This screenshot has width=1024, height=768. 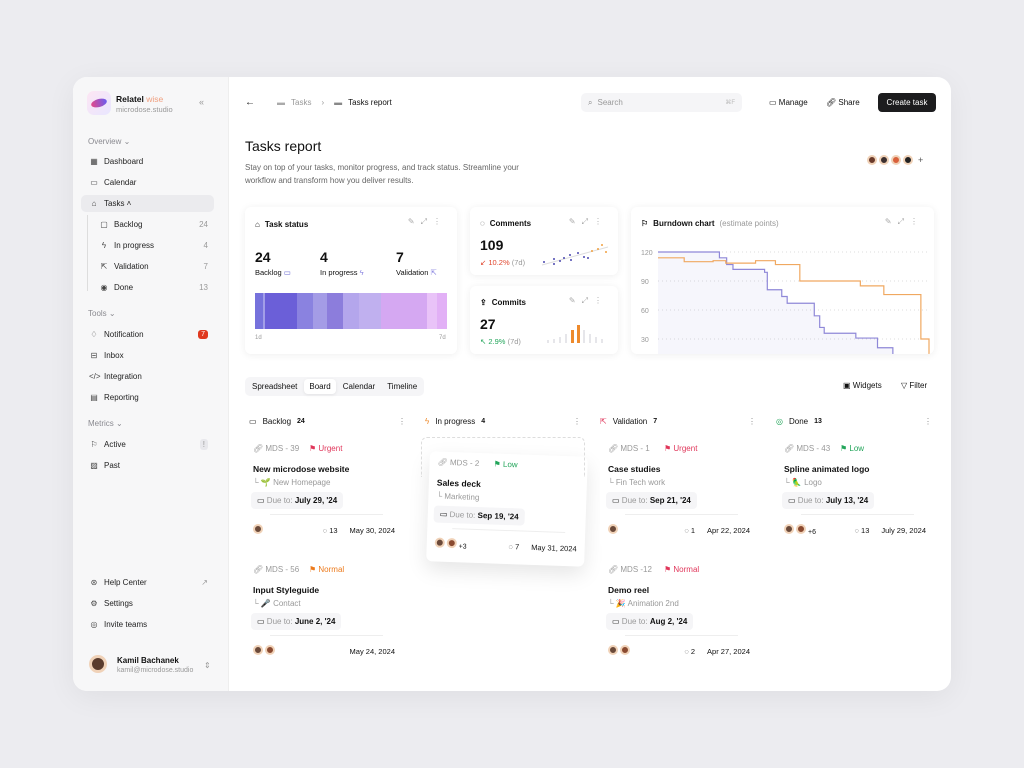 I want to click on created-date: July 29, 2024, so click(x=903, y=530).